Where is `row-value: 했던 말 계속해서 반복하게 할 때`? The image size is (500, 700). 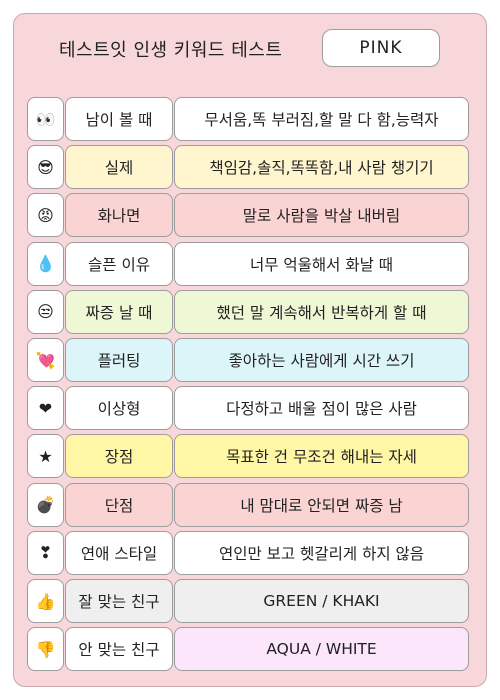 row-value: 했던 말 계속해서 반복하게 할 때 is located at coordinates (321, 311).